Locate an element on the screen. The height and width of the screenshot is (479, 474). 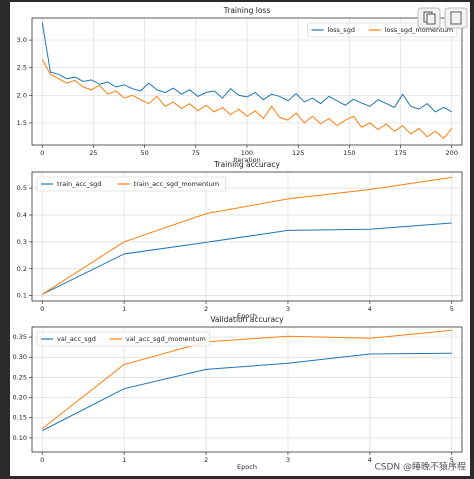
y-tick-label: 0.1 is located at coordinates (22, 296).